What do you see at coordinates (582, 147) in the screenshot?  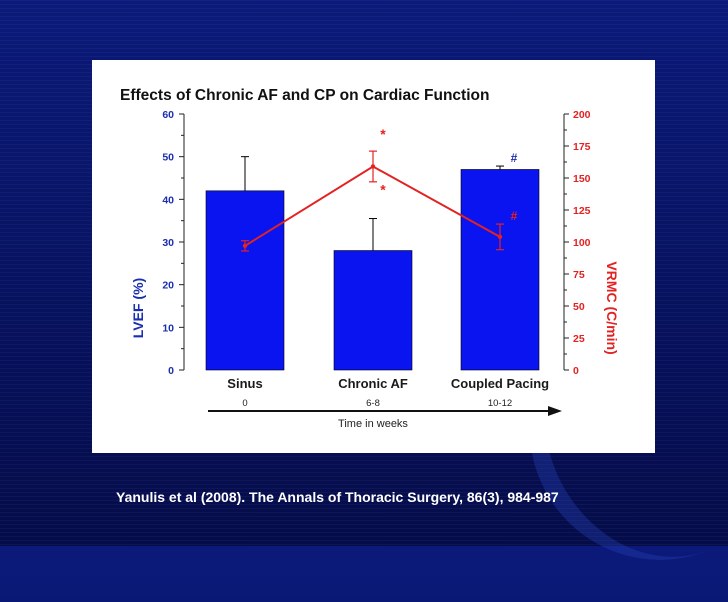 I see `y-tick-label-right: 175` at bounding box center [582, 147].